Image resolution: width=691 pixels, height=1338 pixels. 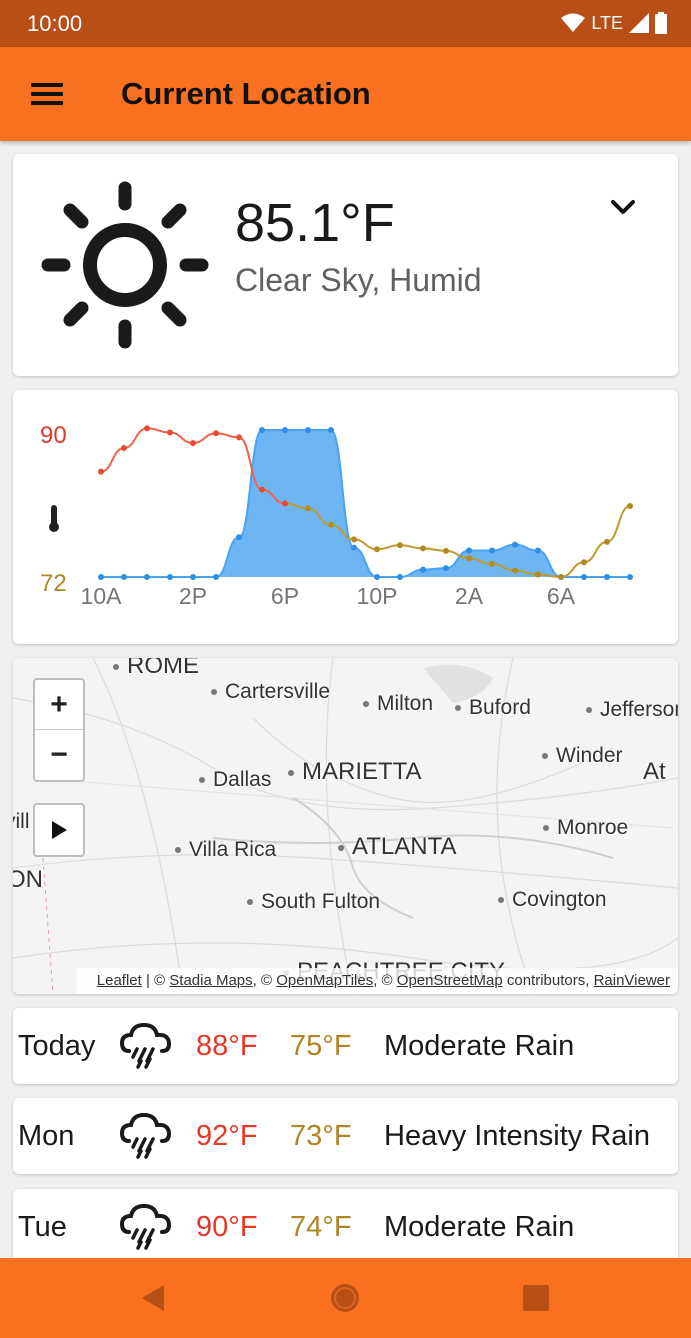 I want to click on system-nav-bar, so click(x=345, y=1298).